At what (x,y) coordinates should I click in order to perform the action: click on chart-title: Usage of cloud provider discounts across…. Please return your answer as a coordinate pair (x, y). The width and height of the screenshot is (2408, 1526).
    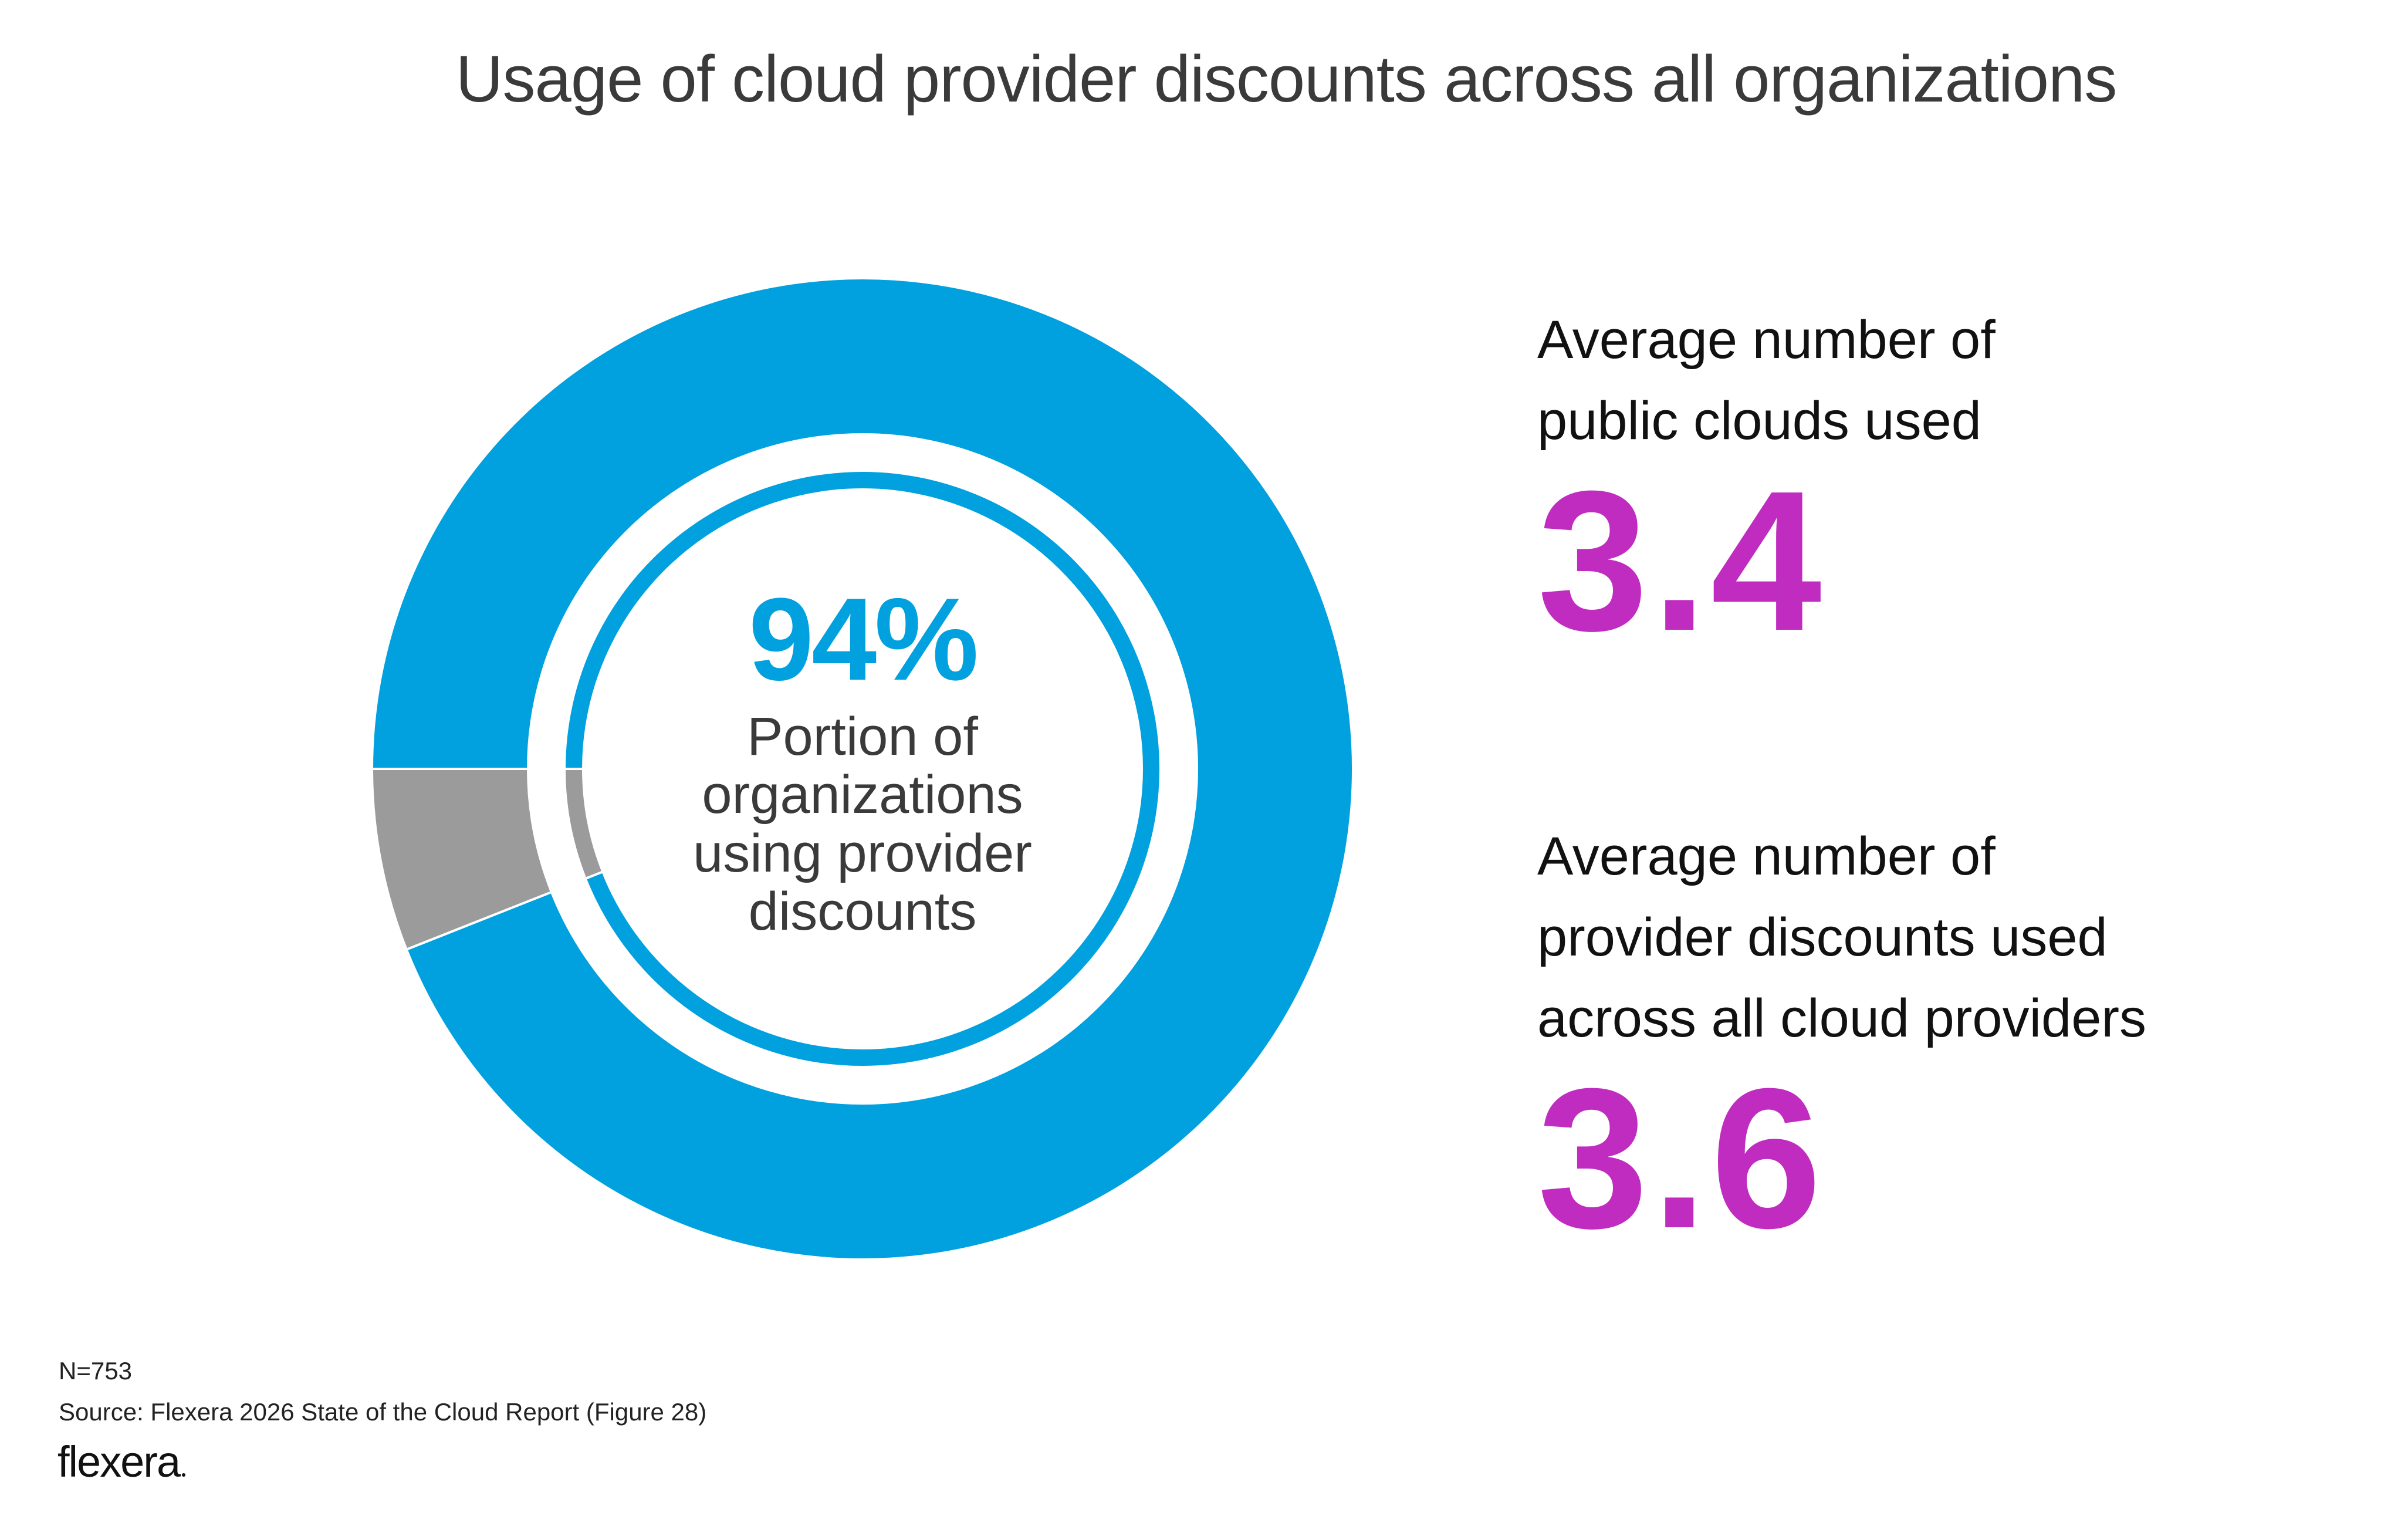
    Looking at the image, I should click on (1286, 79).